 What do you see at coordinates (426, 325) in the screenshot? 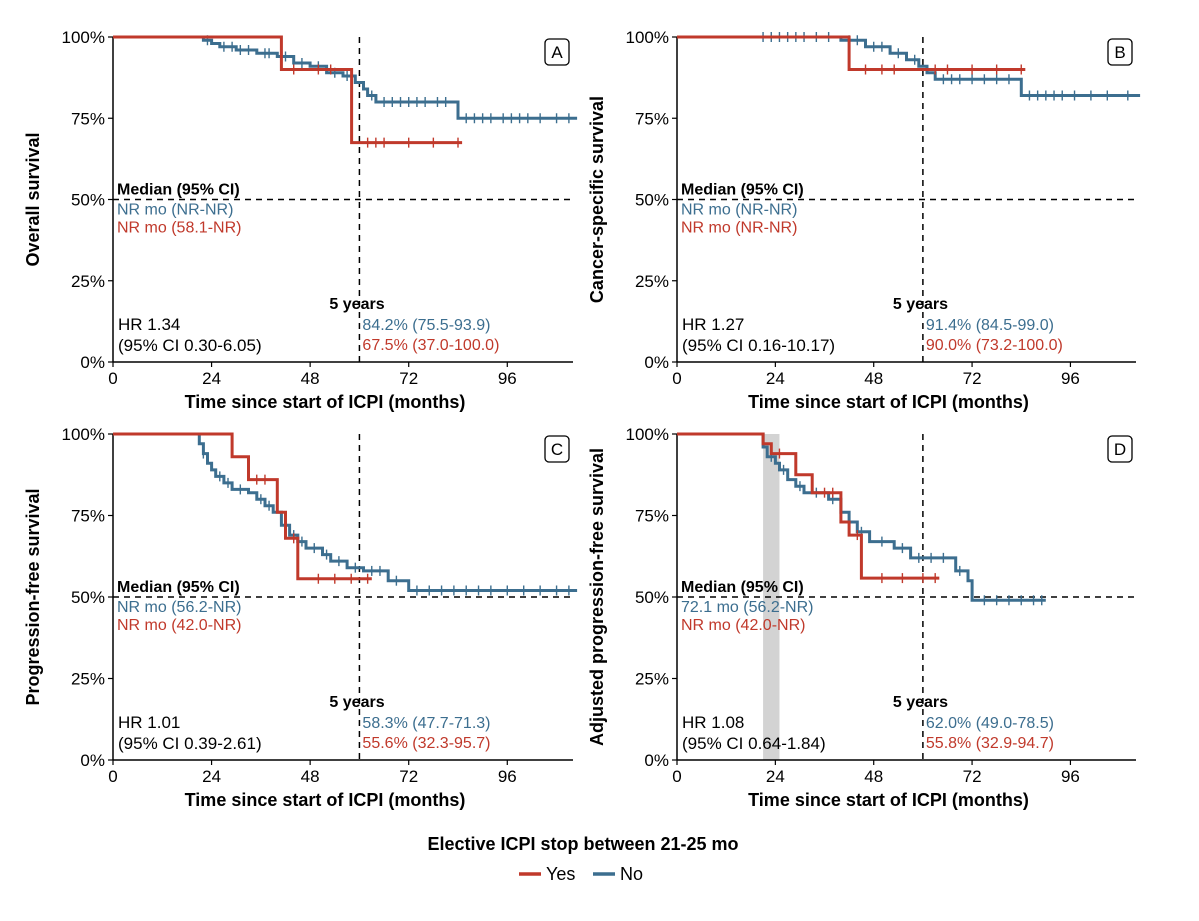
I see `five-year-no: 84.2% (75.5-93.9)` at bounding box center [426, 325].